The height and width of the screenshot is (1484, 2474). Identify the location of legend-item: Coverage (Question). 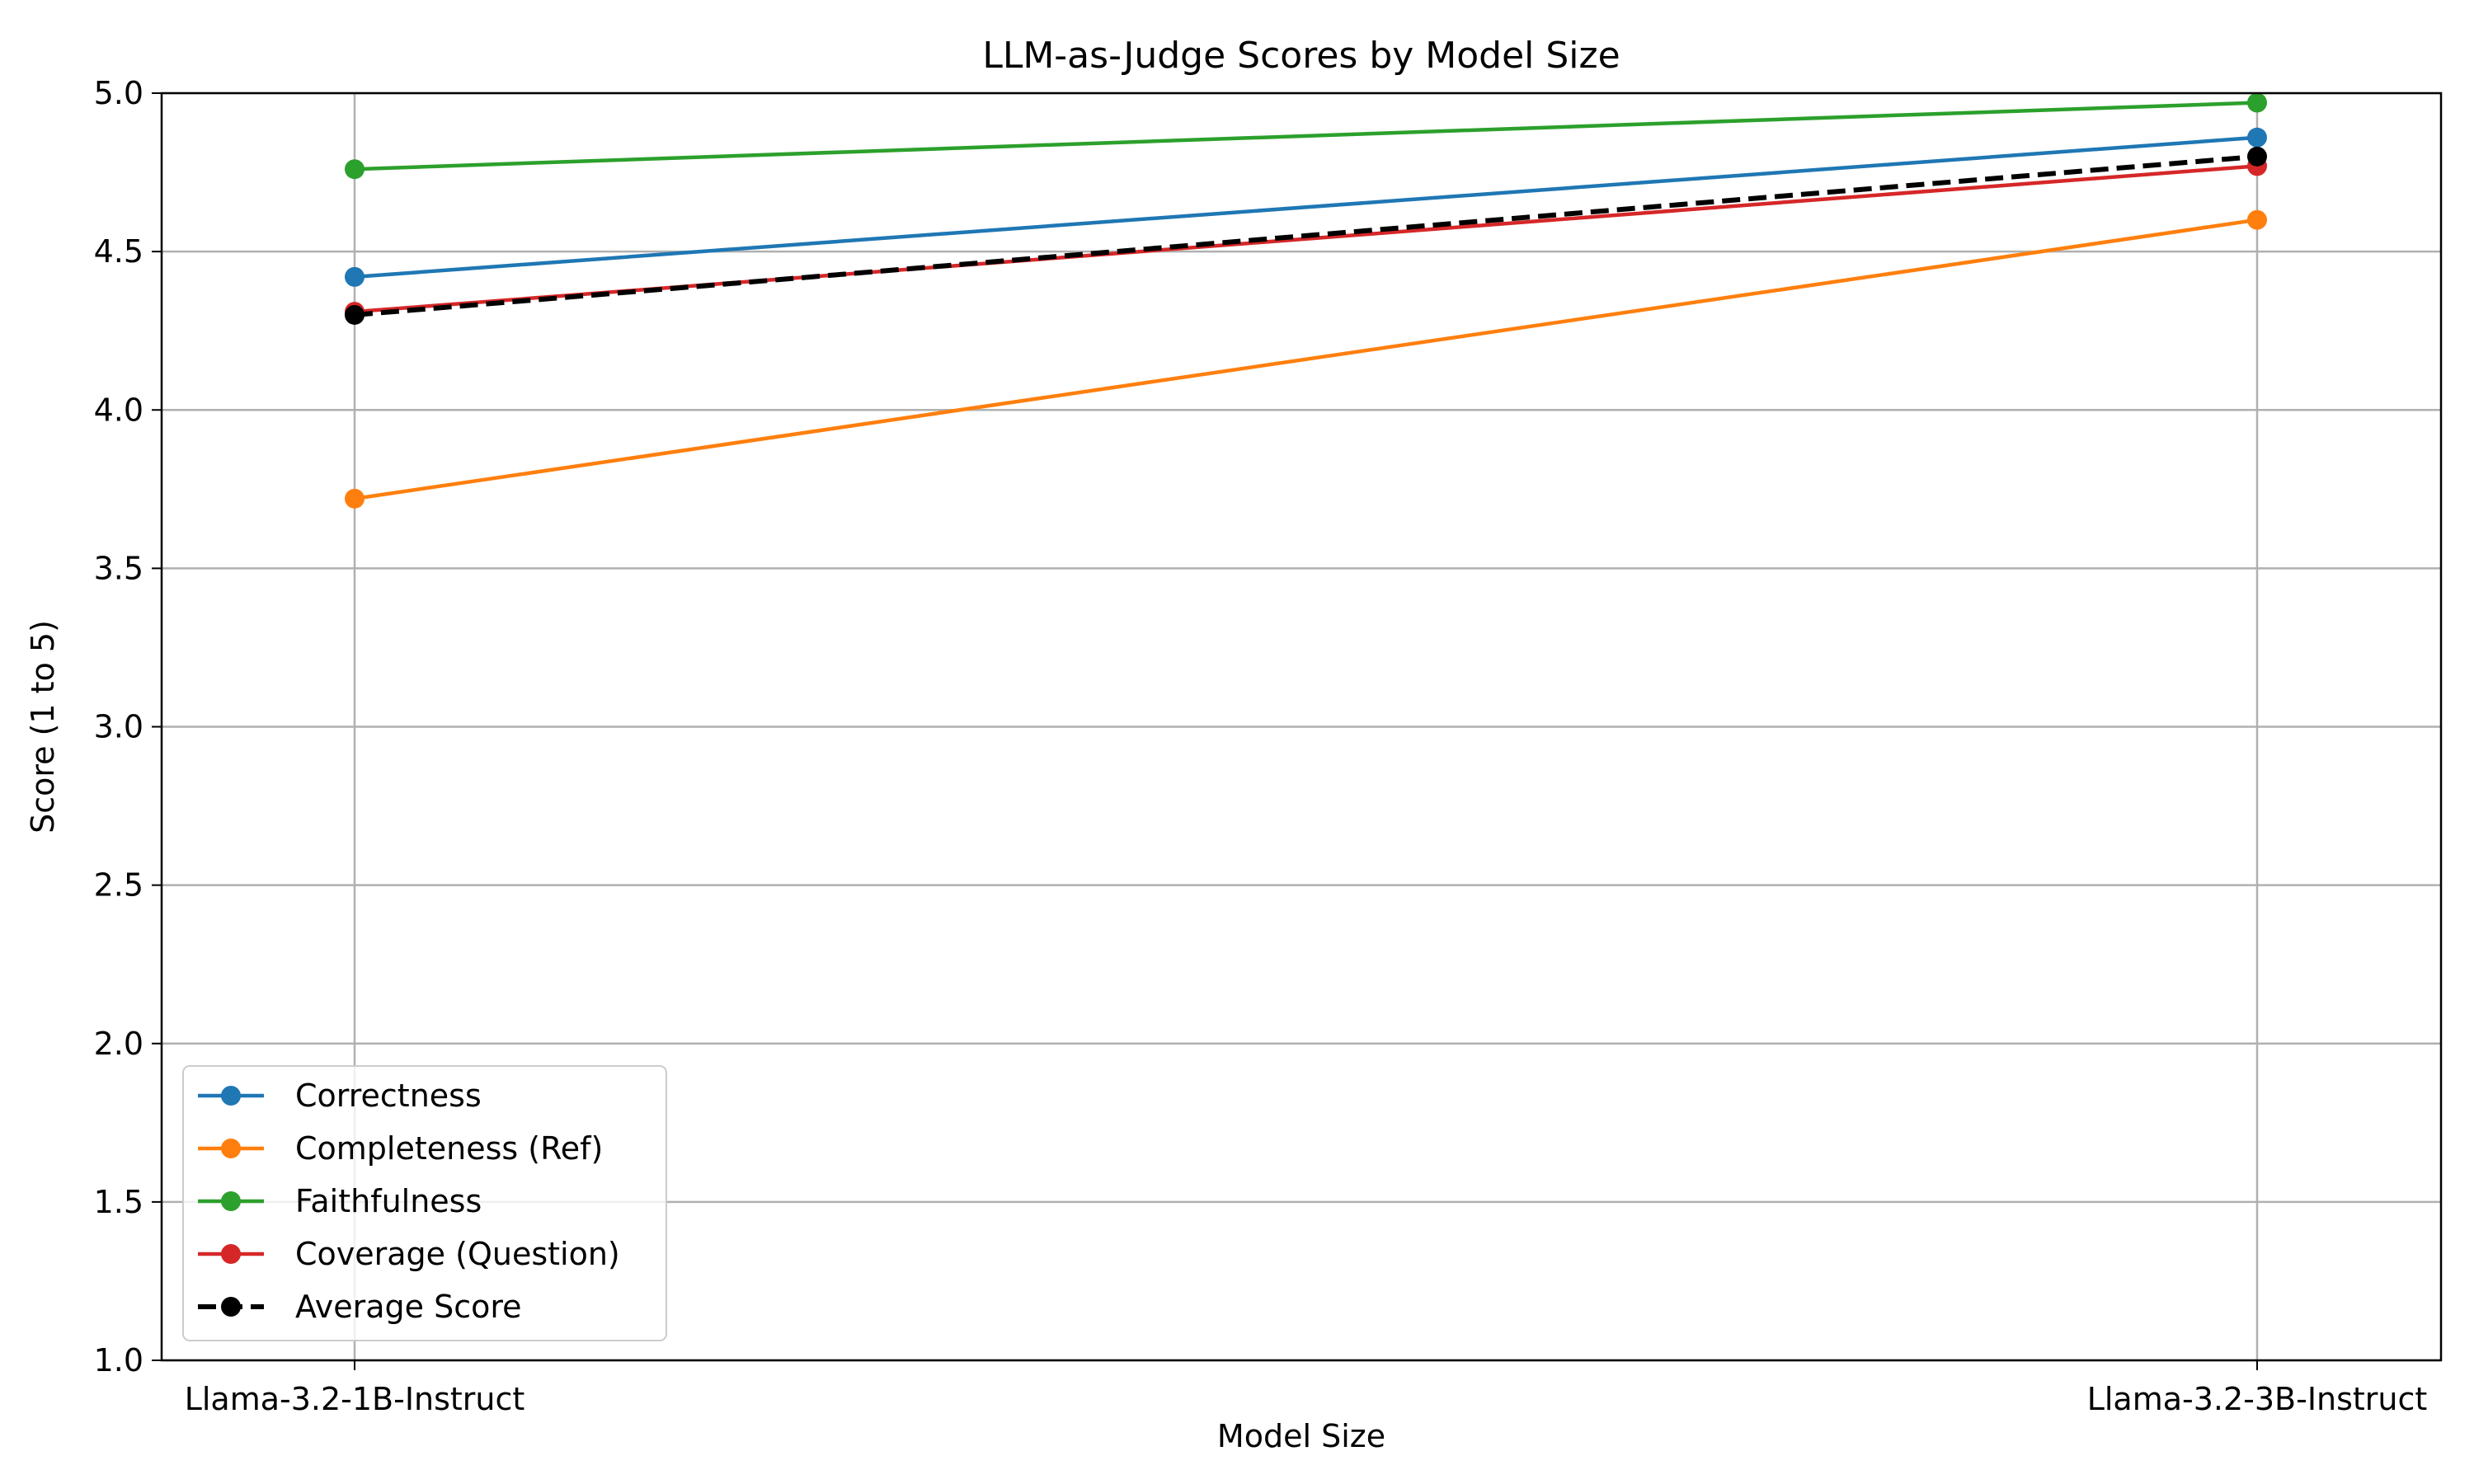
(409, 1254).